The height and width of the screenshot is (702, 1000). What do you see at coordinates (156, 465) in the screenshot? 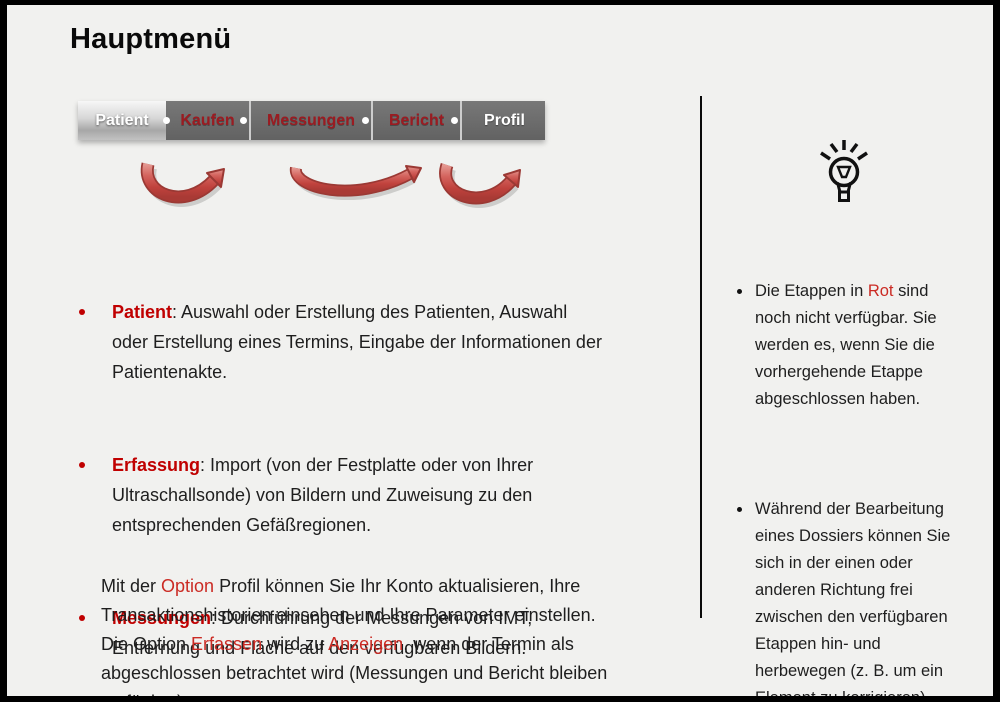
I see `term-erfassung: Erfassung` at bounding box center [156, 465].